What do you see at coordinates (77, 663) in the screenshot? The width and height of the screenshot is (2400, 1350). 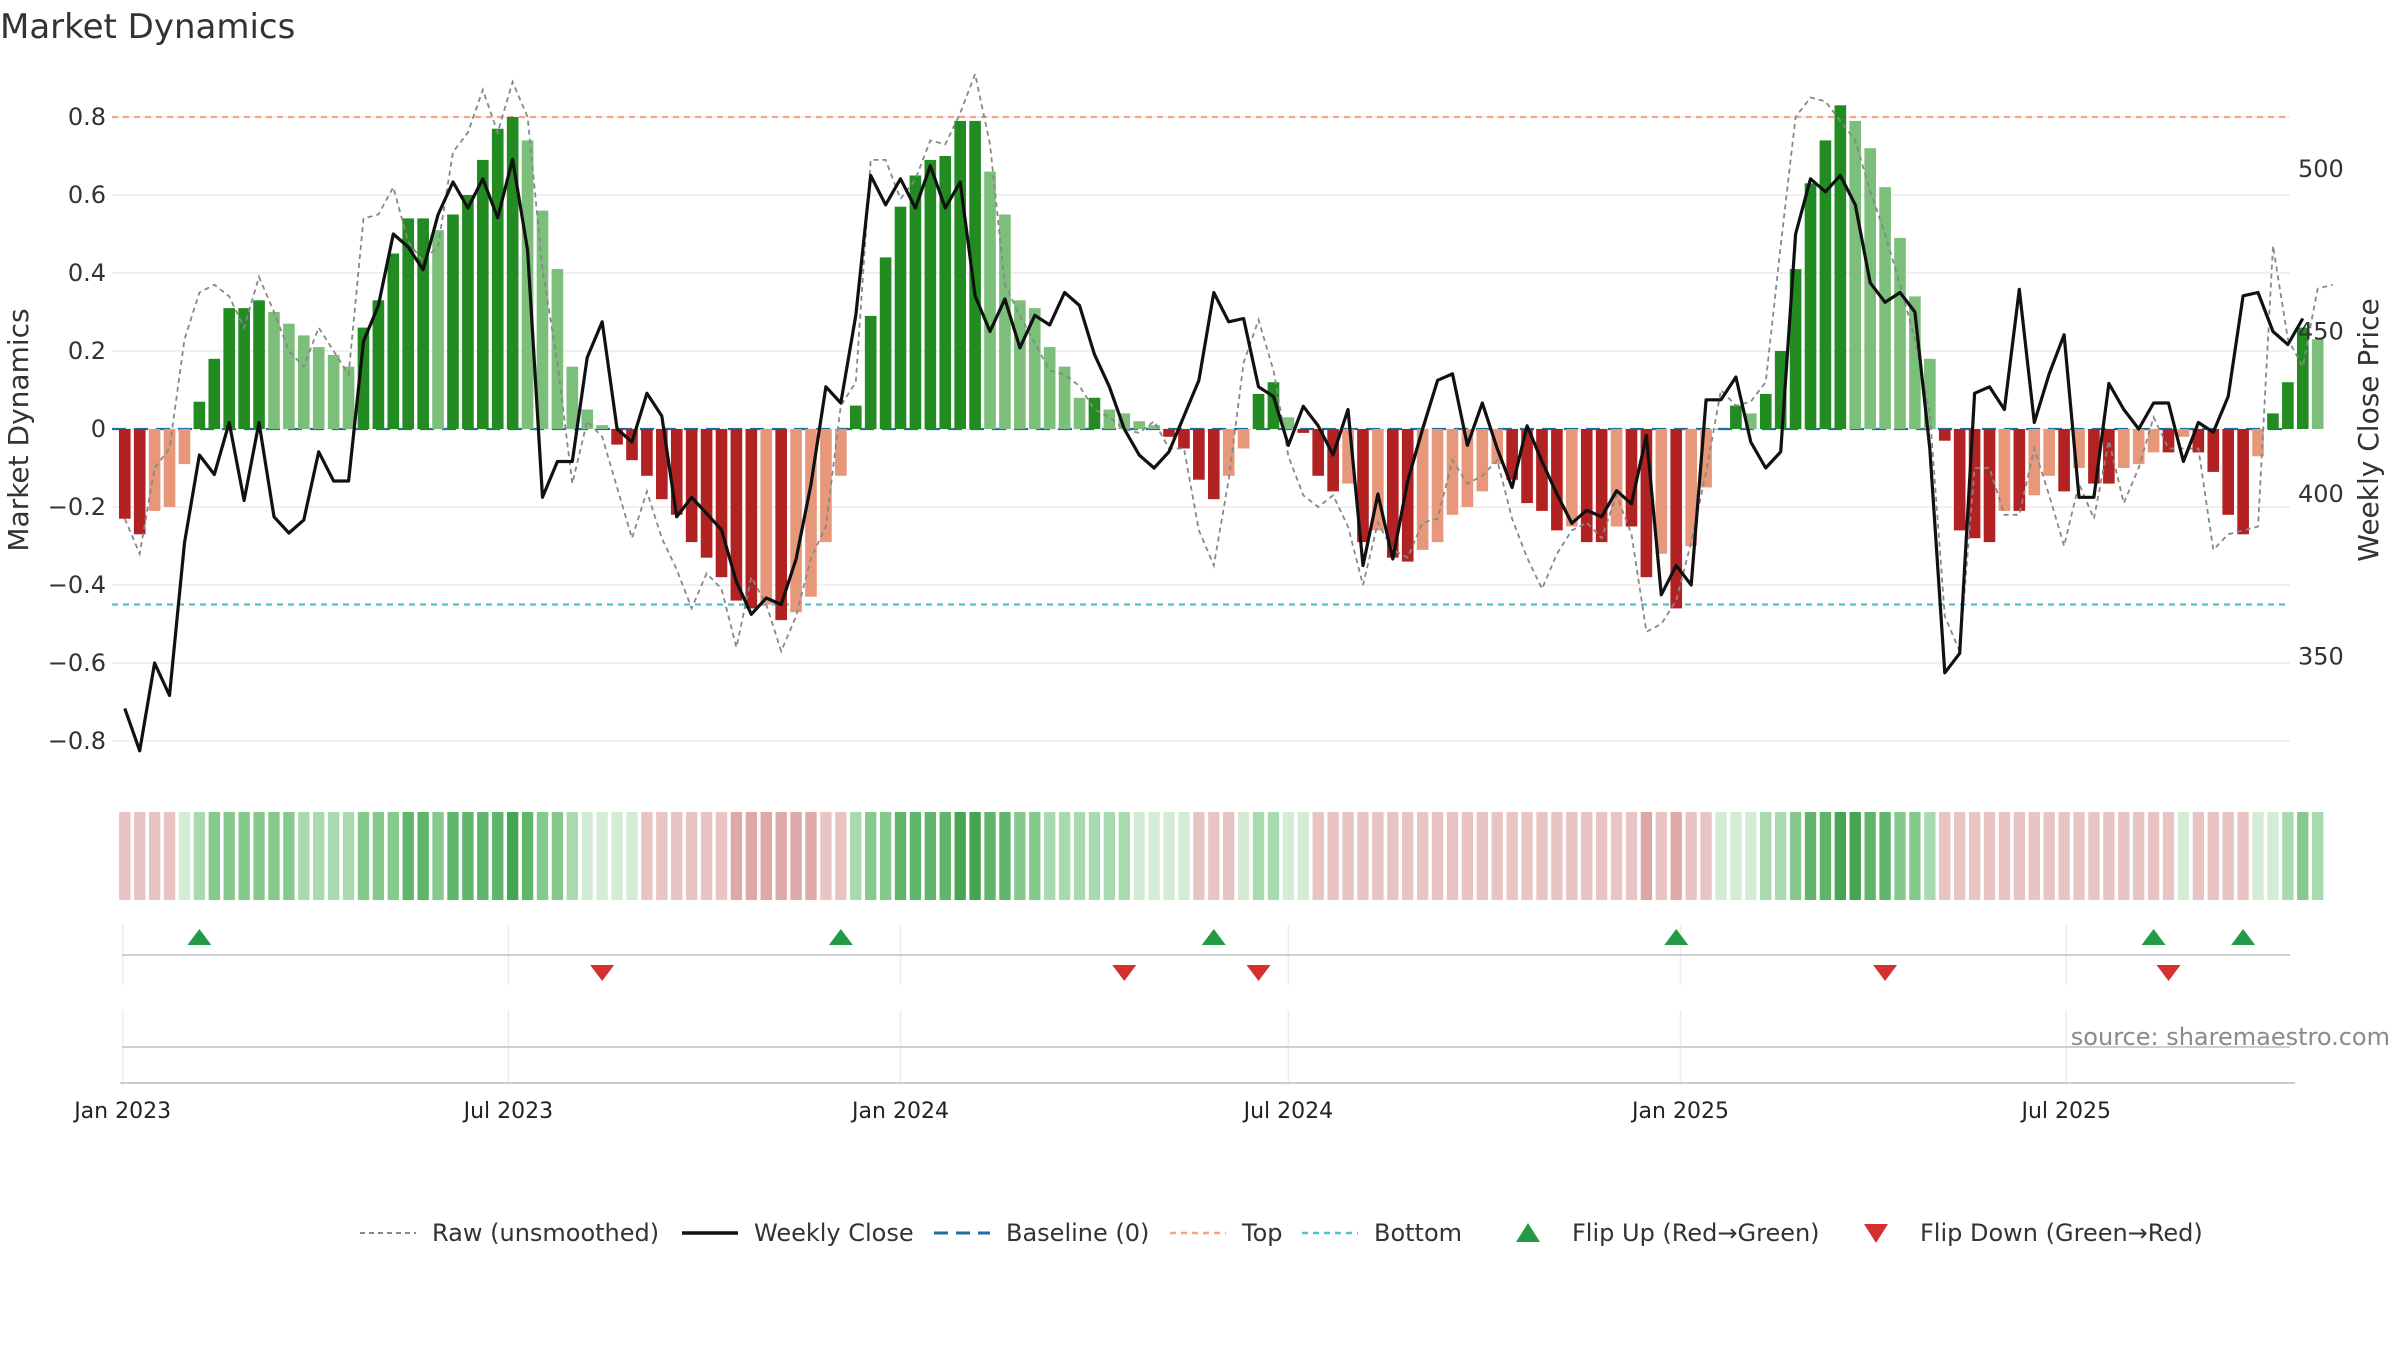 I see `y-tick-label: −0.6` at bounding box center [77, 663].